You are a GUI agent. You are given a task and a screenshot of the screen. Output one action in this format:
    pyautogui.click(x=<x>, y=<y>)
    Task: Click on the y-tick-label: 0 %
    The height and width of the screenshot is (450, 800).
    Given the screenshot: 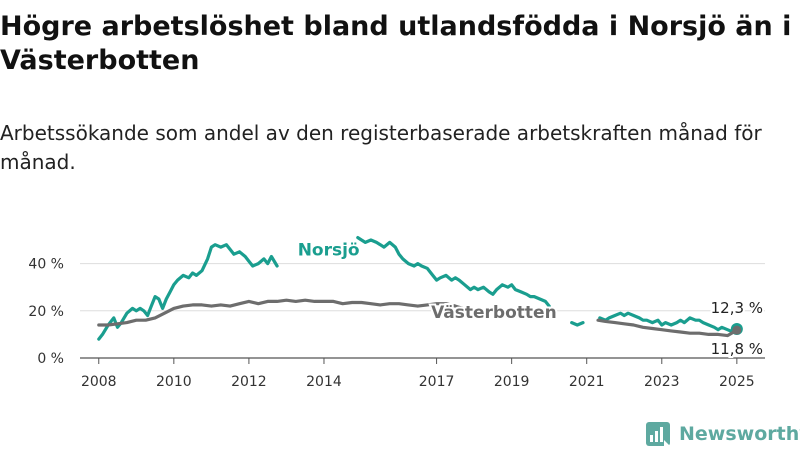 What is the action you would take?
    pyautogui.click(x=50, y=359)
    